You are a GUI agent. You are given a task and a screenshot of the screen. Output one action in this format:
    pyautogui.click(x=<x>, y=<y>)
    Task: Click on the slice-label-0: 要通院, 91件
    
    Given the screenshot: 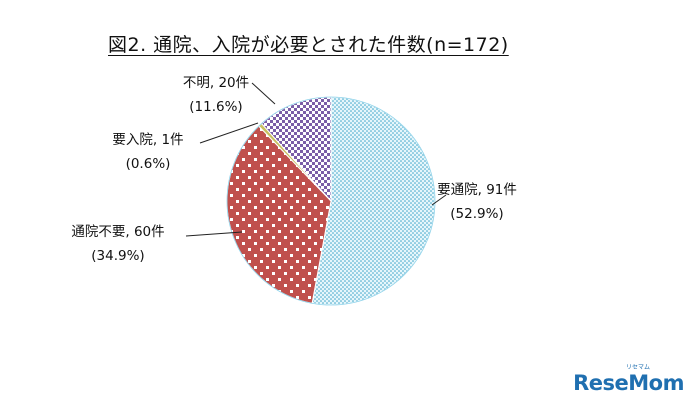 What is the action you would take?
    pyautogui.click(x=477, y=190)
    